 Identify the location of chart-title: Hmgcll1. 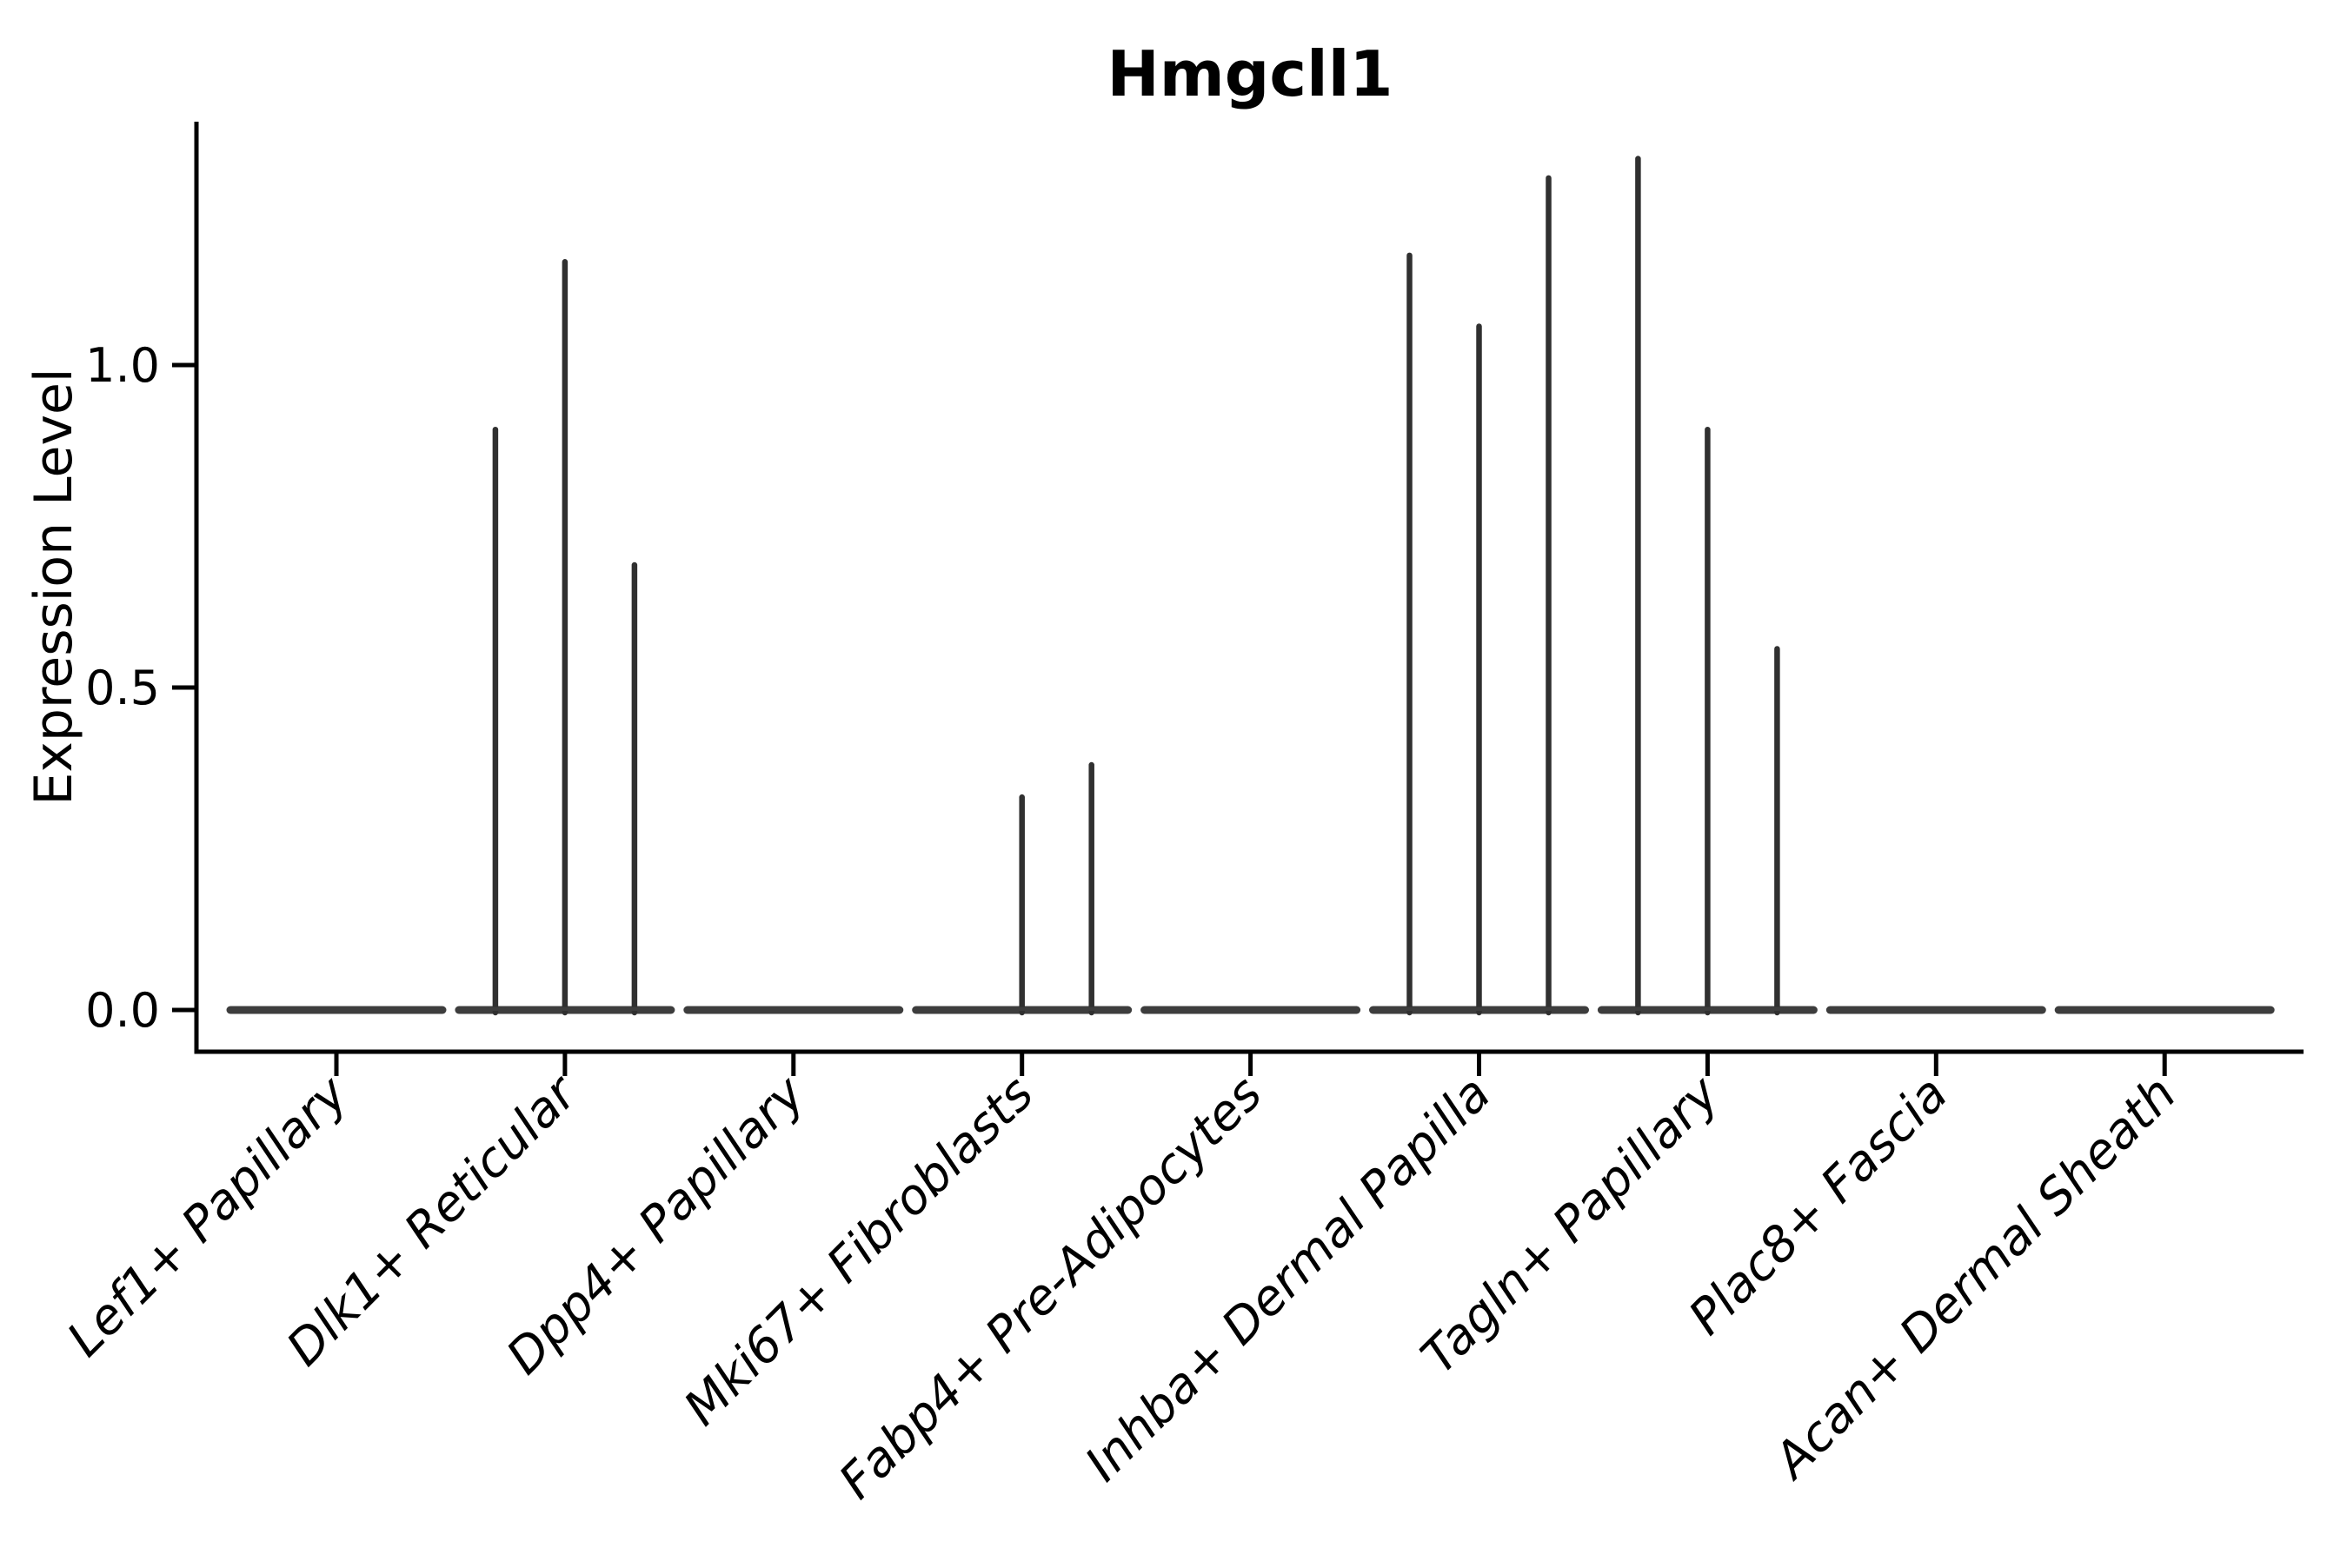
(1250, 73).